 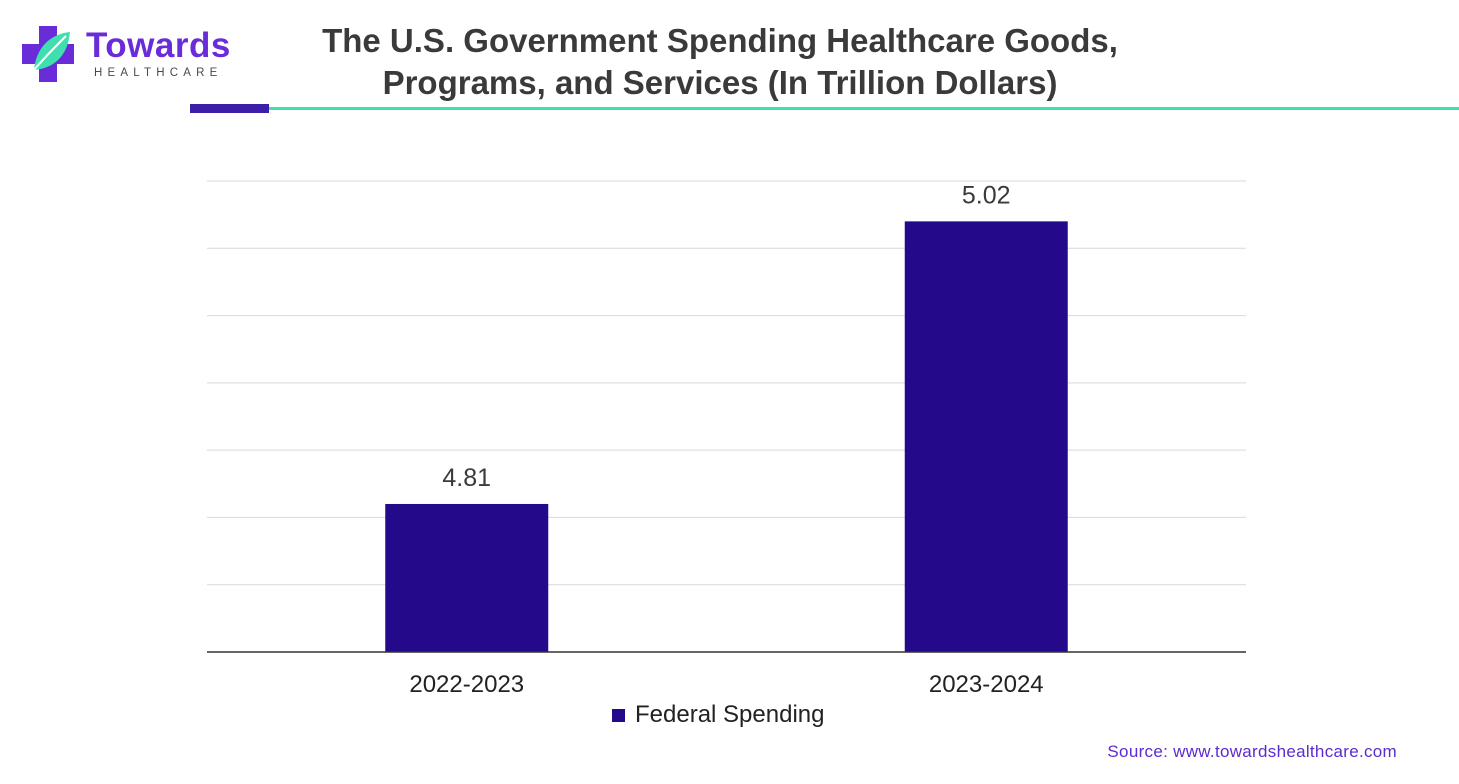 What do you see at coordinates (229, 108) in the screenshot?
I see `title-rule-accent` at bounding box center [229, 108].